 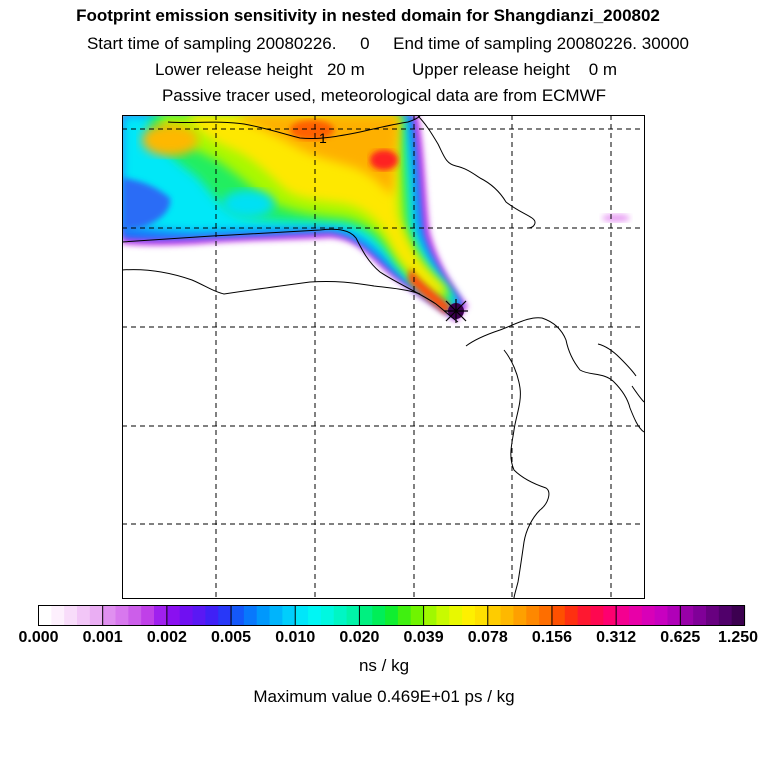 What do you see at coordinates (616, 637) in the screenshot?
I see `colorbar-tick-label: 0.312` at bounding box center [616, 637].